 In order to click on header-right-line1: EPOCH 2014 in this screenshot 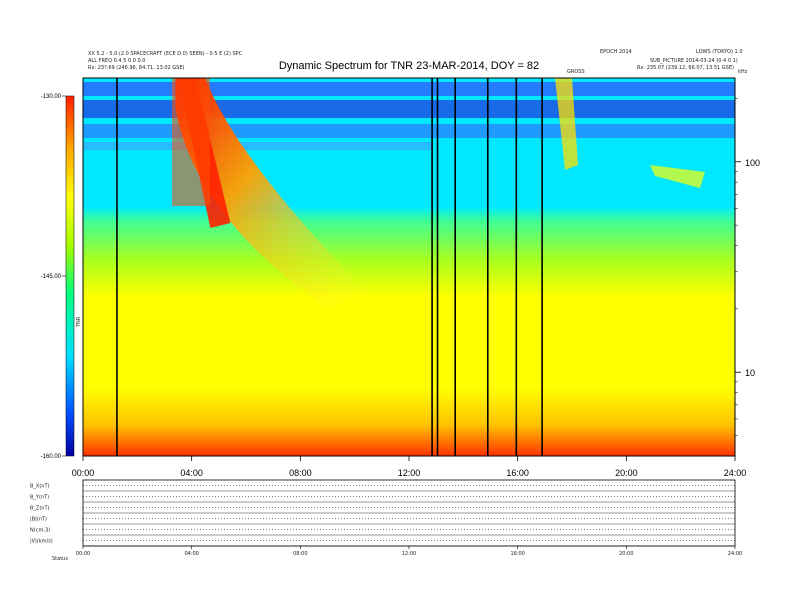, I will do `click(616, 52)`.